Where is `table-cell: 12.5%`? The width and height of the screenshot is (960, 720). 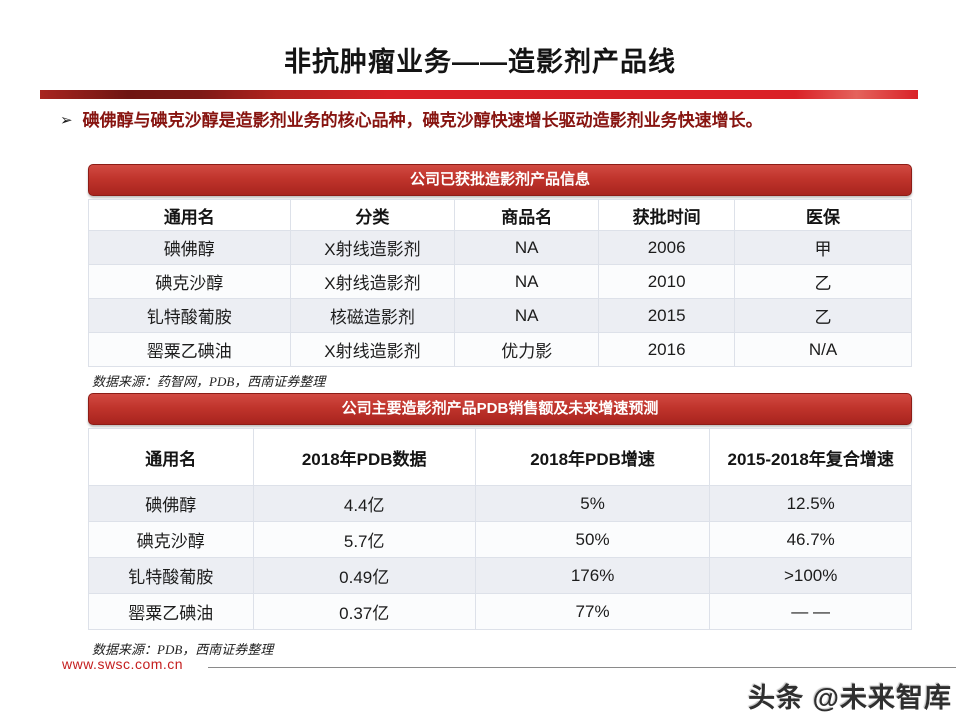
table-cell: 12.5% is located at coordinates (810, 503).